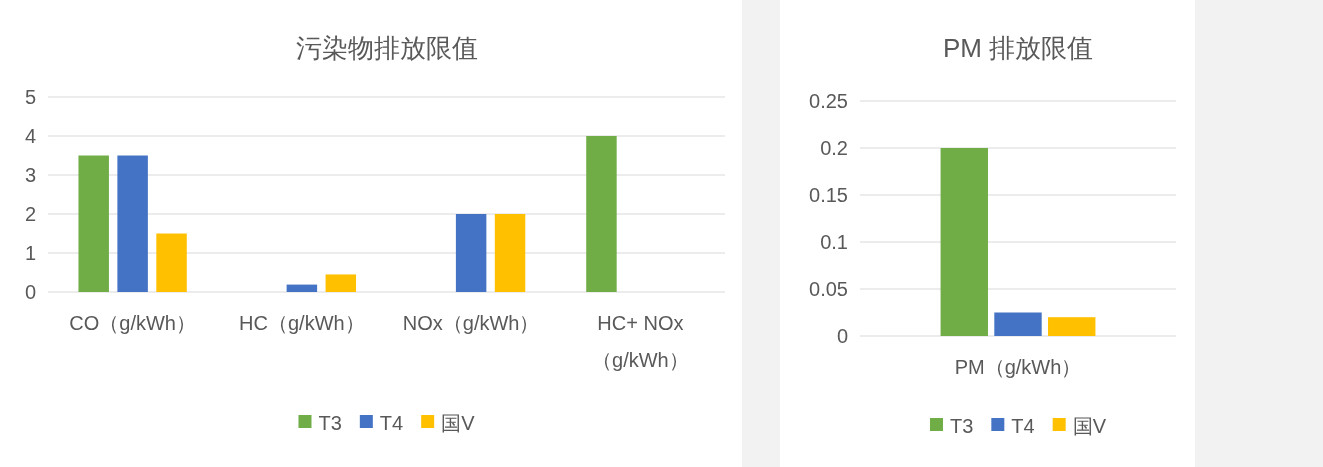 The image size is (1323, 467). What do you see at coordinates (828, 195) in the screenshot?
I see `y-tick-label: 0.15` at bounding box center [828, 195].